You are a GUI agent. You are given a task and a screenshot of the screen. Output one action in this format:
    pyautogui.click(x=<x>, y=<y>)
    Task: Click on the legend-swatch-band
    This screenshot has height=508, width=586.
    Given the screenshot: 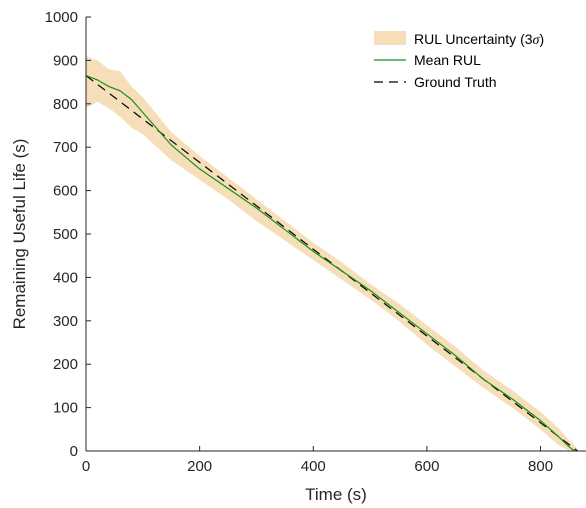 What is the action you would take?
    pyautogui.click(x=390, y=38)
    